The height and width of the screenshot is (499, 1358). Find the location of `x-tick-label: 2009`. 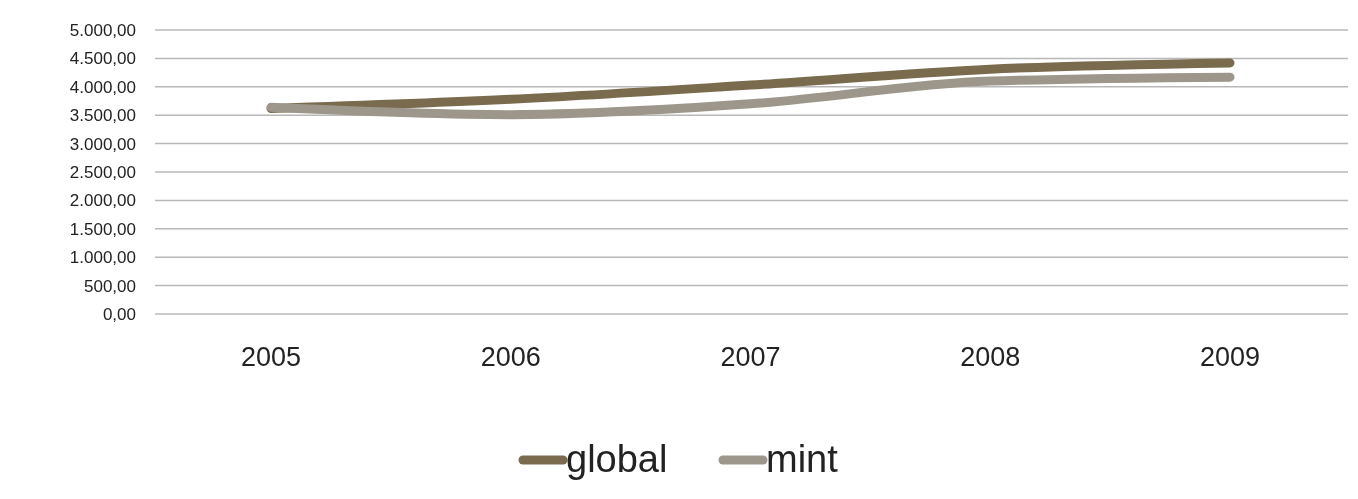

x-tick-label: 2009 is located at coordinates (1230, 357).